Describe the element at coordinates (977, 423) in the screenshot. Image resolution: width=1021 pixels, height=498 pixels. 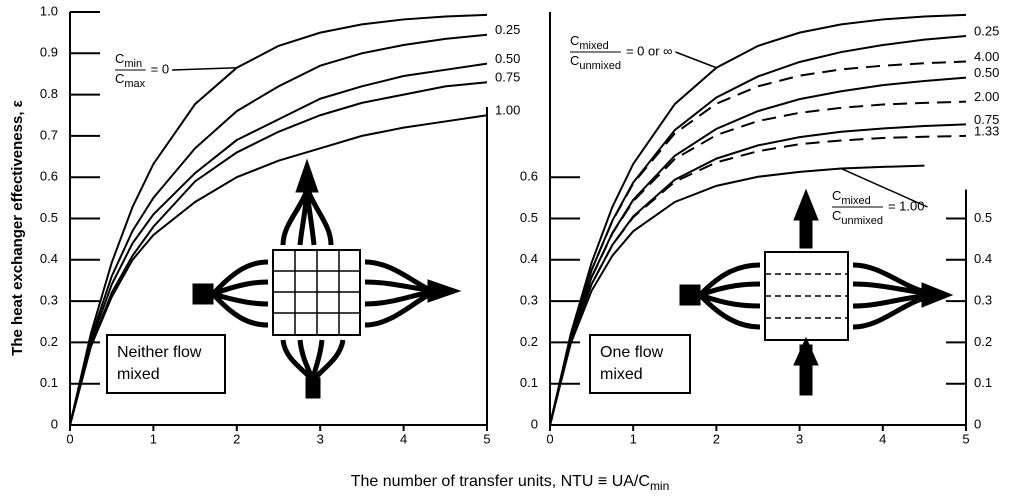
I see `y2-tick-label: 0` at that location.